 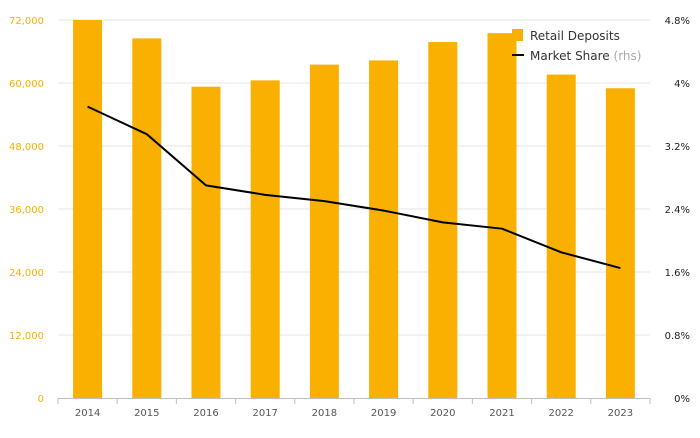 What do you see at coordinates (576, 46) in the screenshot?
I see `legend: Retail Deposits Market Share (rhs)` at bounding box center [576, 46].